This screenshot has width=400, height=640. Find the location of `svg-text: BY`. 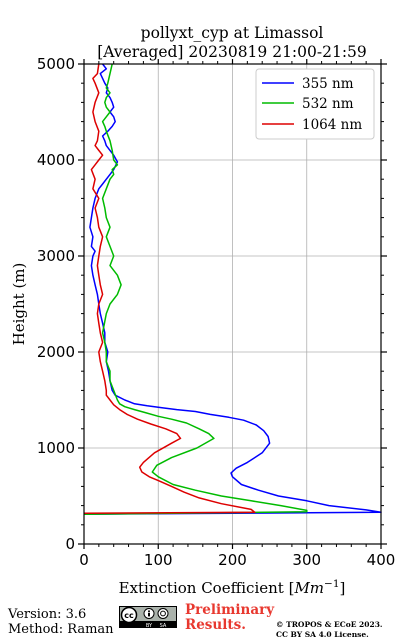

svg-text: BY is located at coordinates (149, 625).